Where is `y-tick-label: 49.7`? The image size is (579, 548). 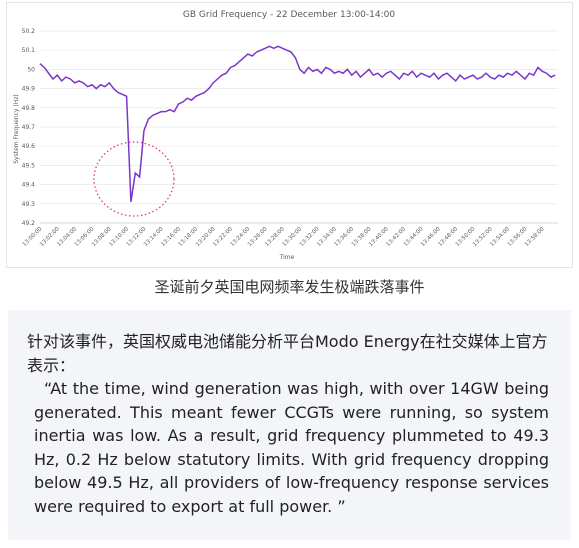 y-tick-label: 49.7 is located at coordinates (29, 127).